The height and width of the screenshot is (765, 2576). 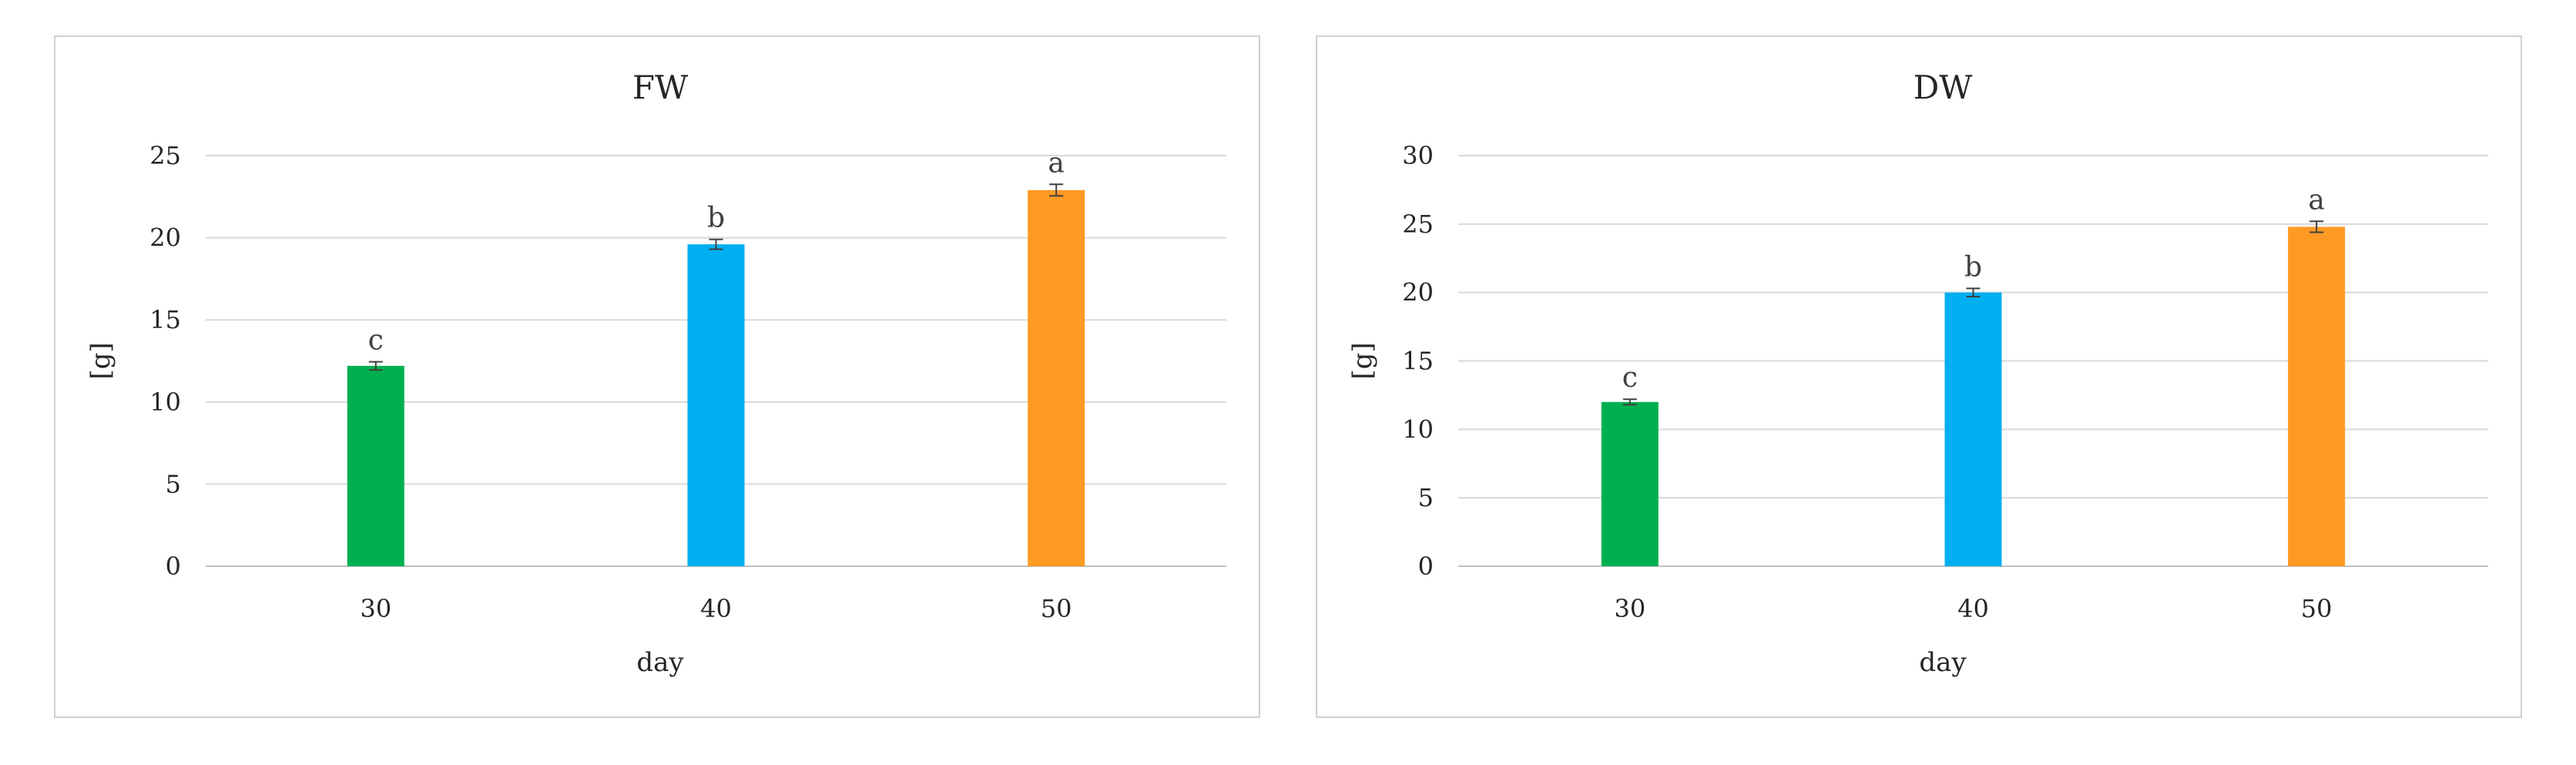 I want to click on chart-title: DW, so click(x=1944, y=87).